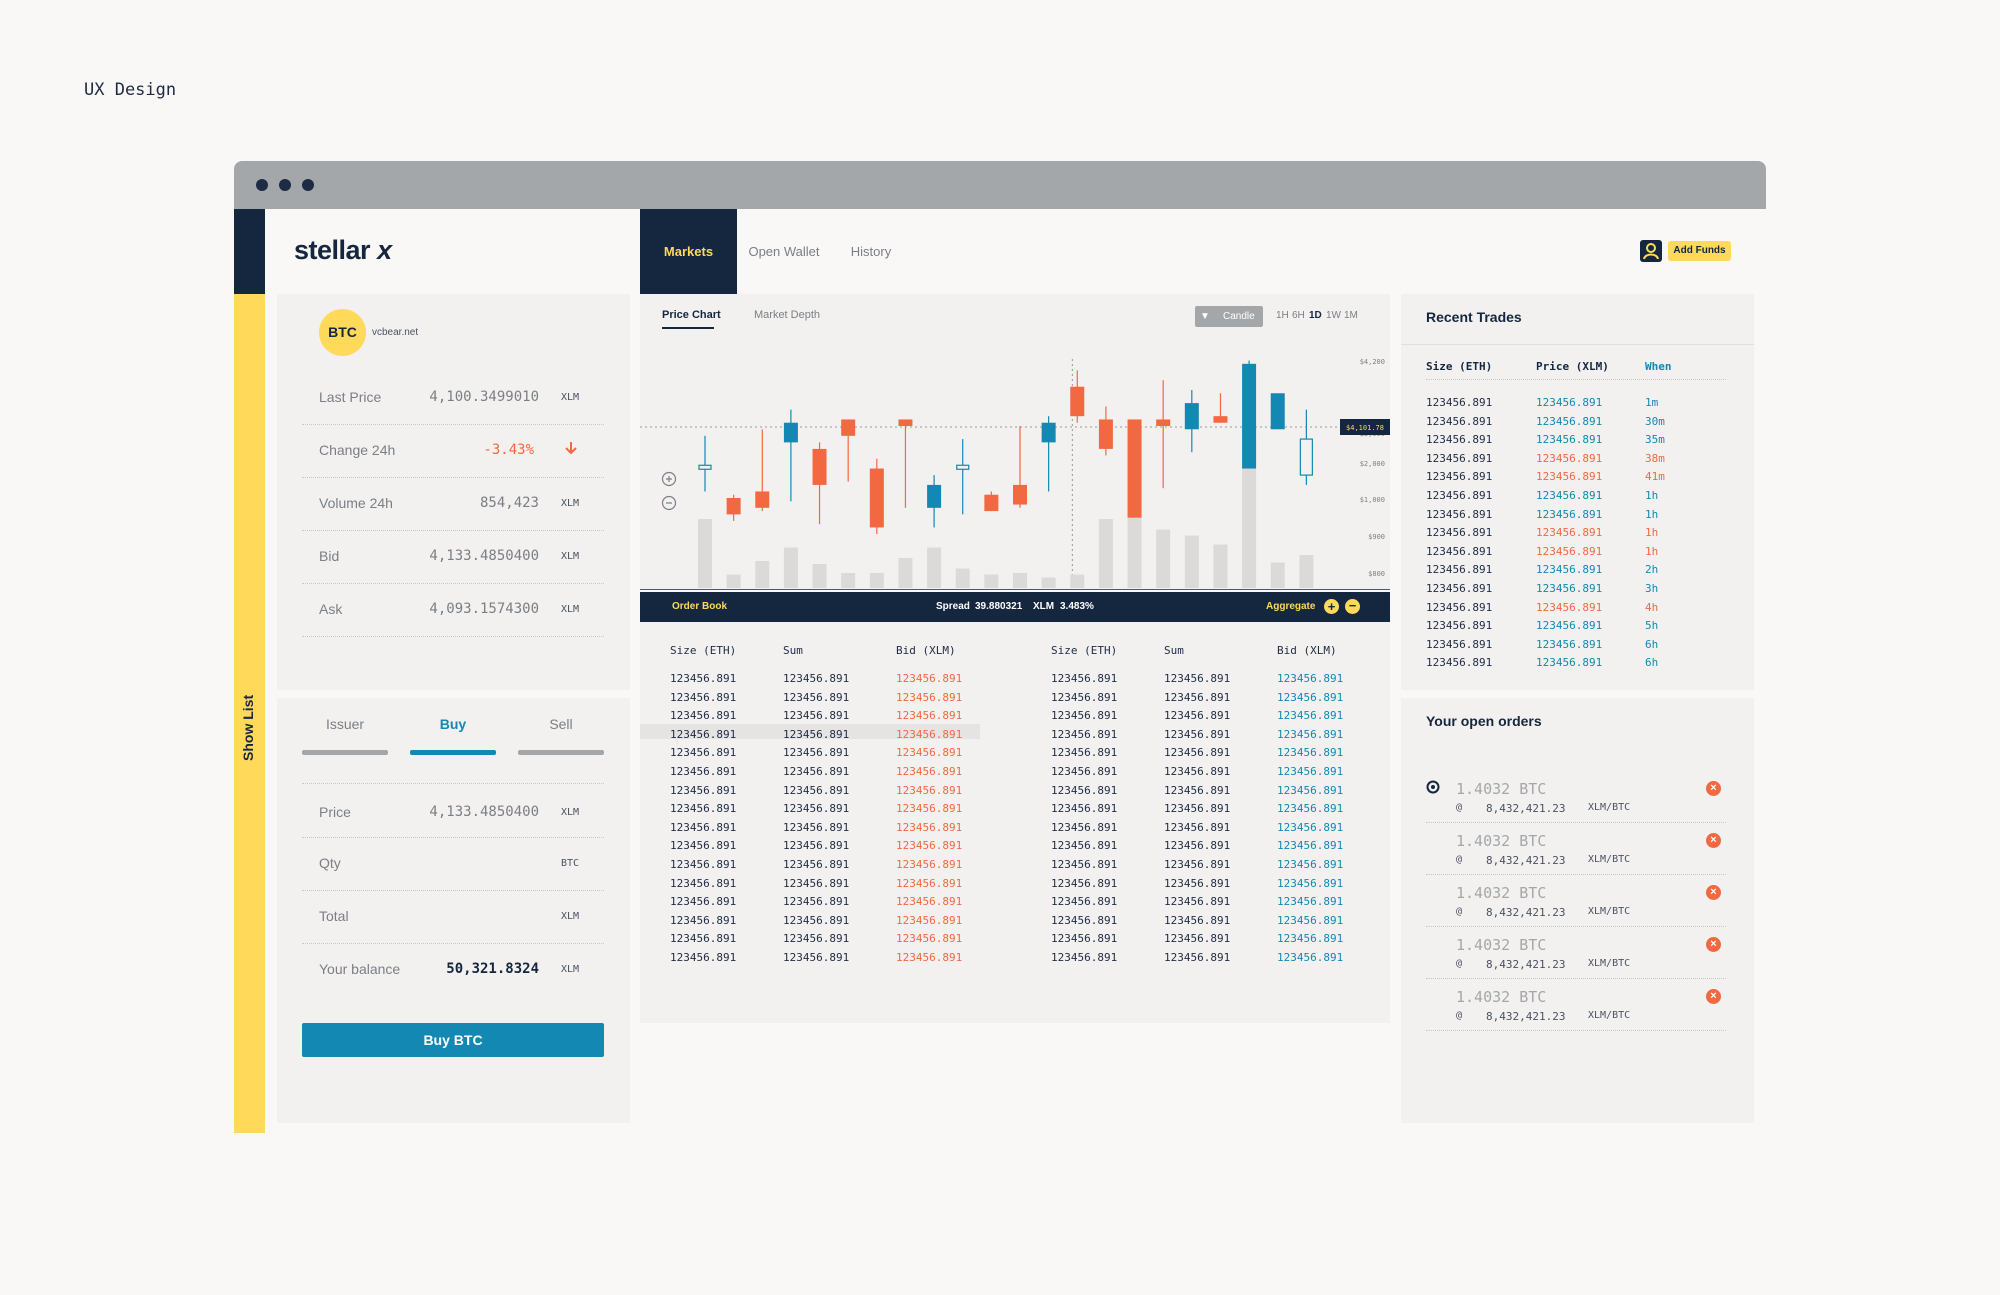 Image resolution: width=2000 pixels, height=1295 pixels. I want to click on total-field: Total XLM, so click(453, 917).